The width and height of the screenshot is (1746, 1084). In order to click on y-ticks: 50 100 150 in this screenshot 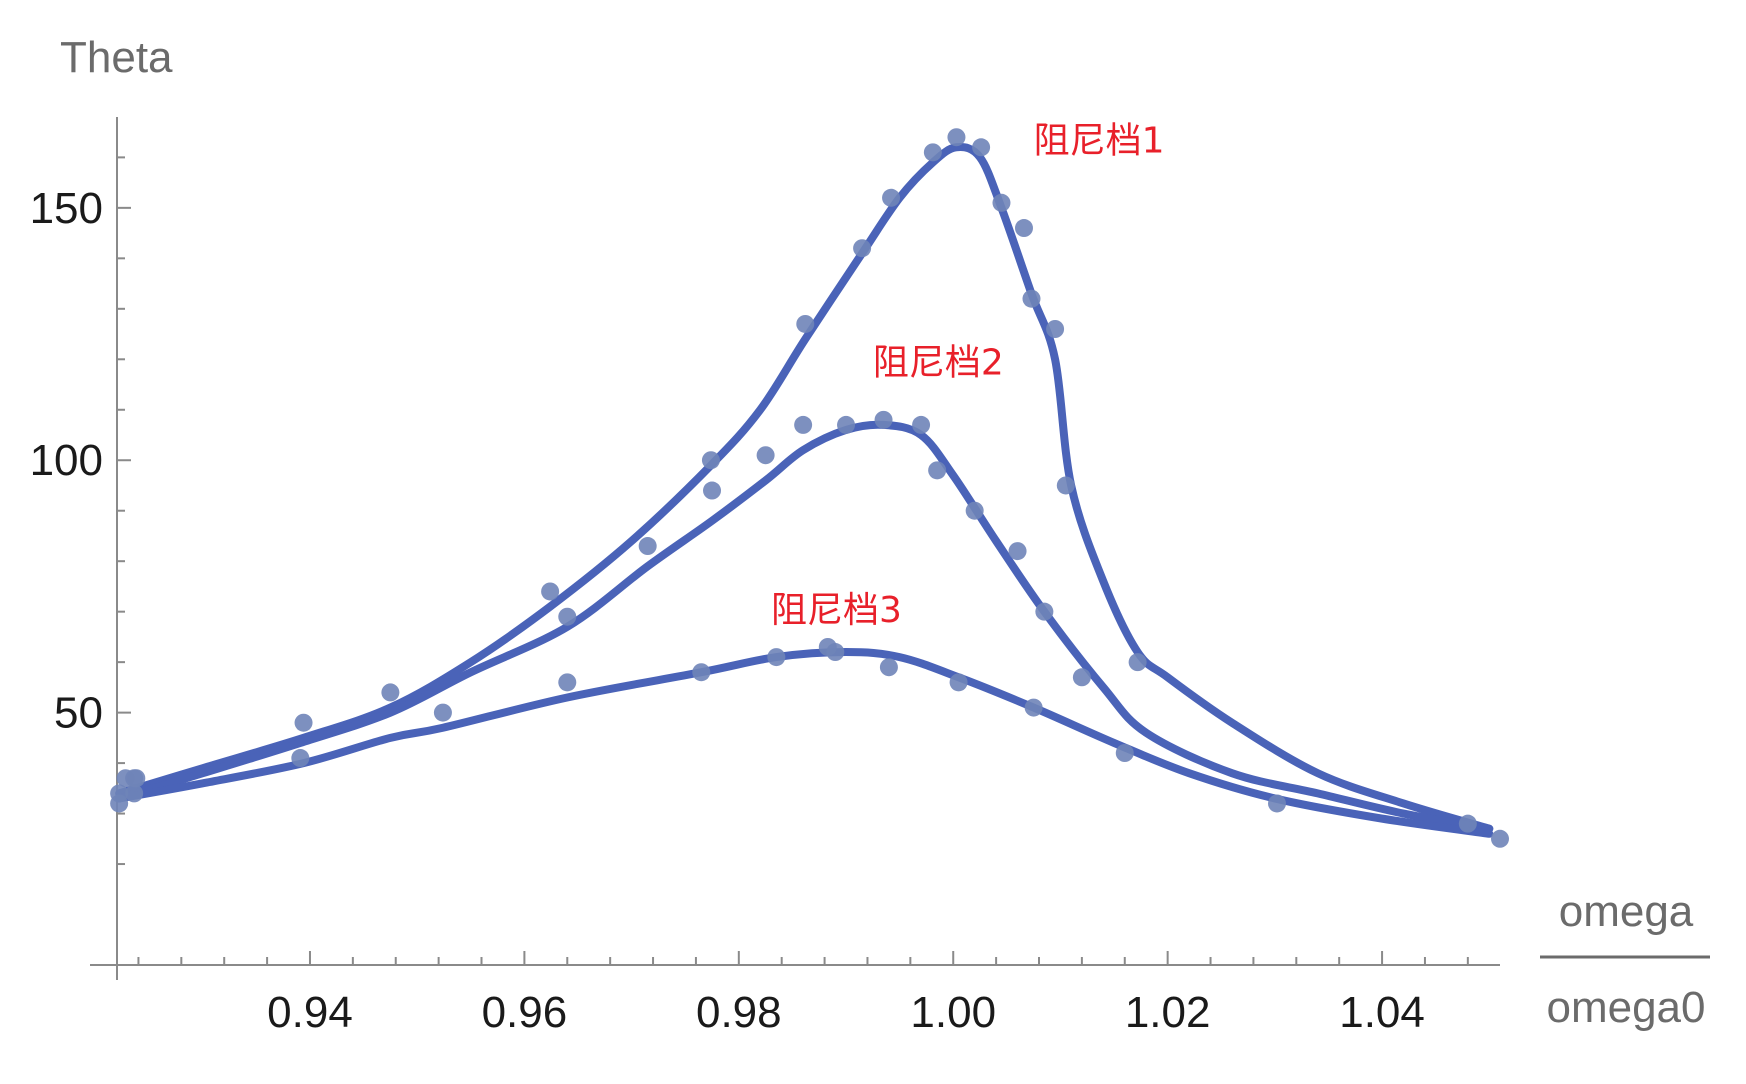, I will do `click(80, 511)`.